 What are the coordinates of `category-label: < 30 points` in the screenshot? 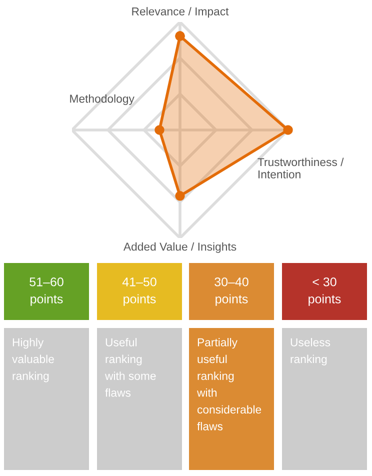 It's located at (324, 291).